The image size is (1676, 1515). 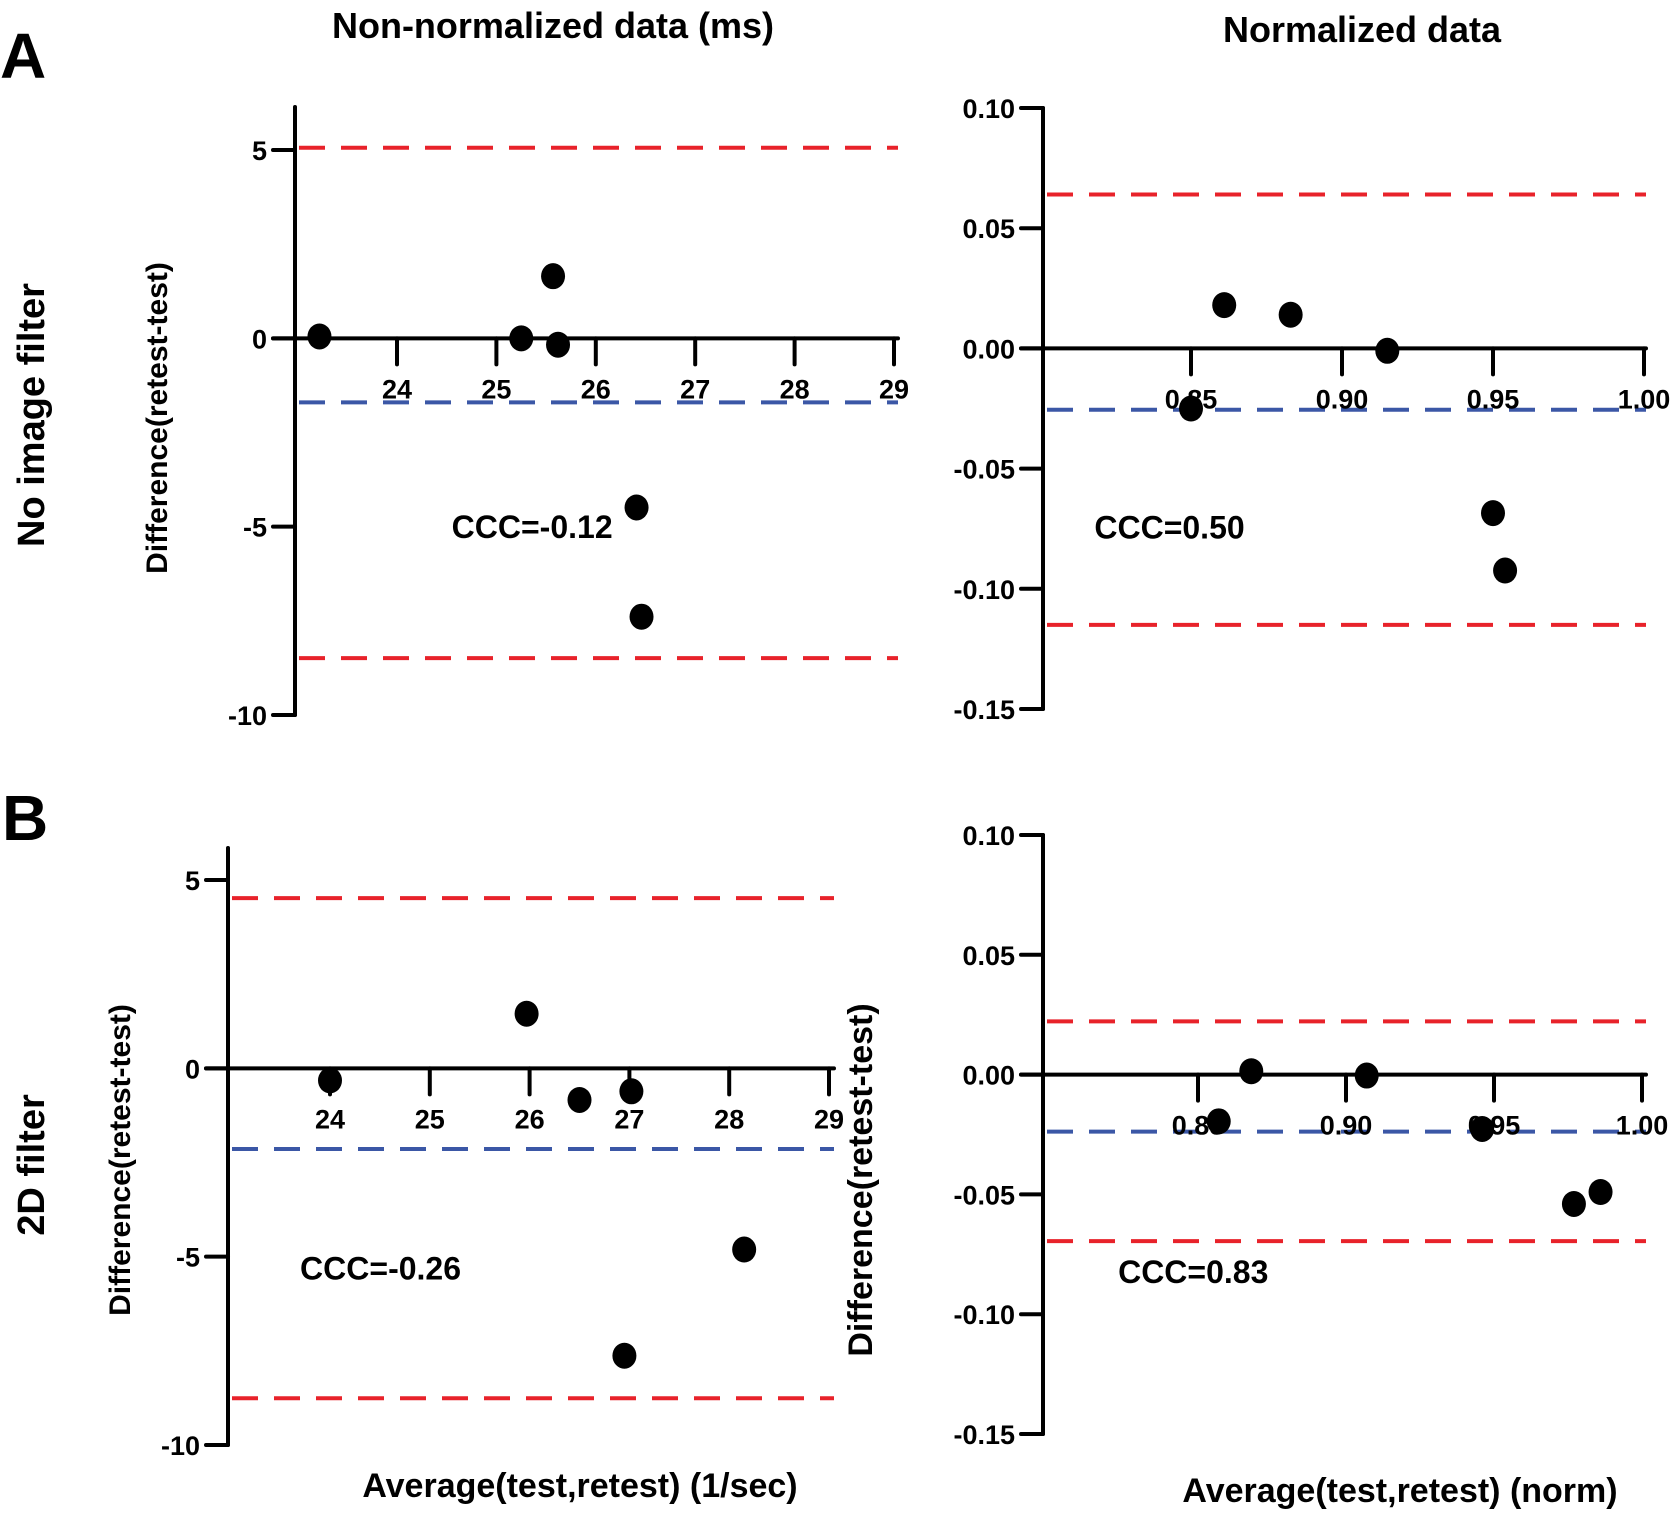 What do you see at coordinates (32, 415) in the screenshot?
I see `row-title-no-image-filter: No image filter` at bounding box center [32, 415].